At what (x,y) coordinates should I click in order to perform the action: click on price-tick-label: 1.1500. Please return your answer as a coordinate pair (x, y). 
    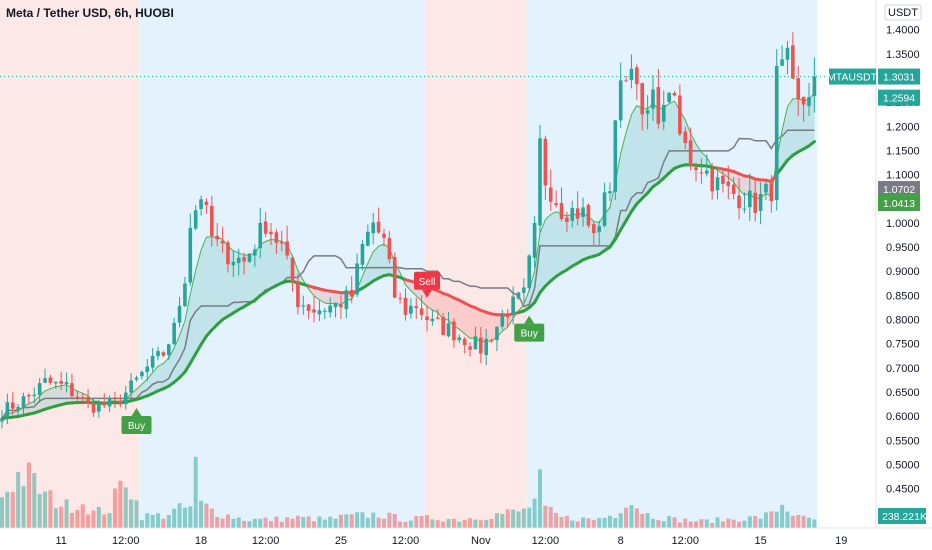
    Looking at the image, I should click on (903, 151).